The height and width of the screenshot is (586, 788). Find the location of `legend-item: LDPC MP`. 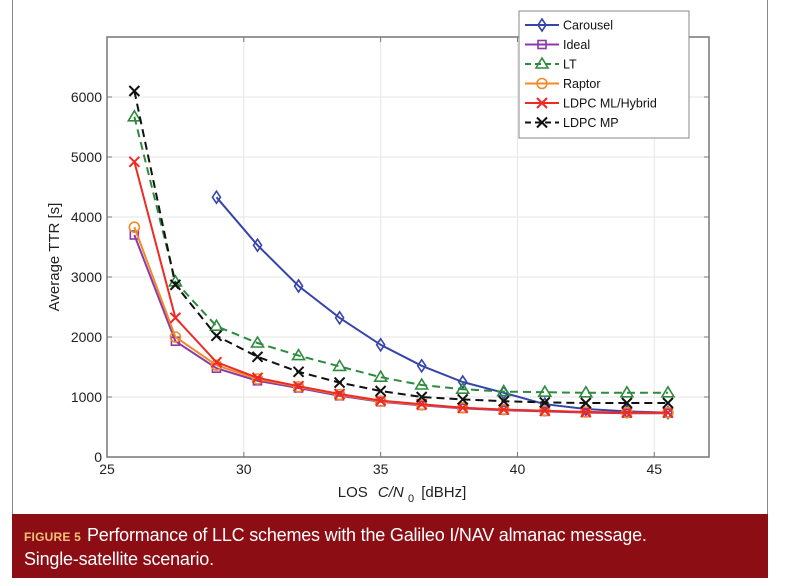

legend-item: LDPC MP is located at coordinates (572, 123).